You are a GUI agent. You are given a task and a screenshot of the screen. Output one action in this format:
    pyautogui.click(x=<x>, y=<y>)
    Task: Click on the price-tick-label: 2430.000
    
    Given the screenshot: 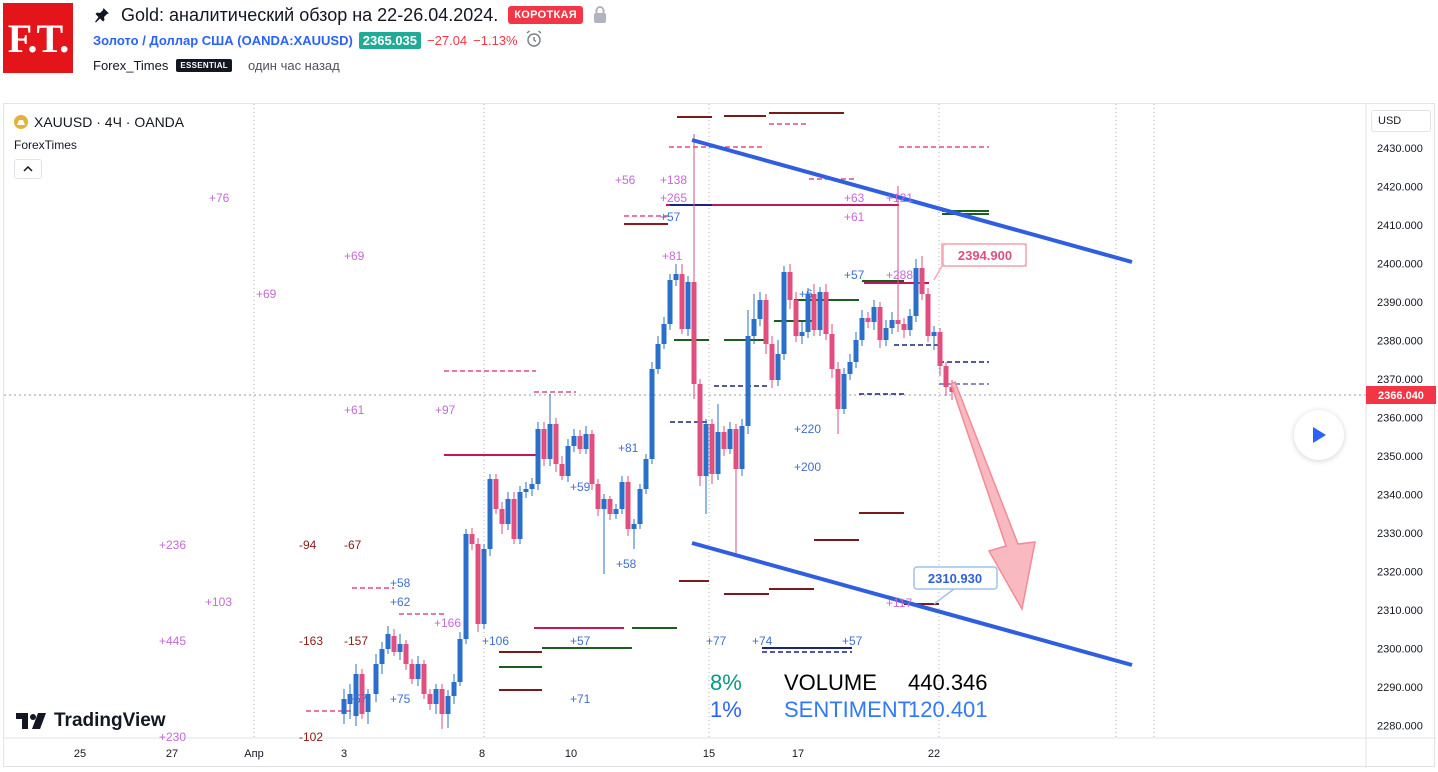 What is the action you would take?
    pyautogui.click(x=1400, y=149)
    